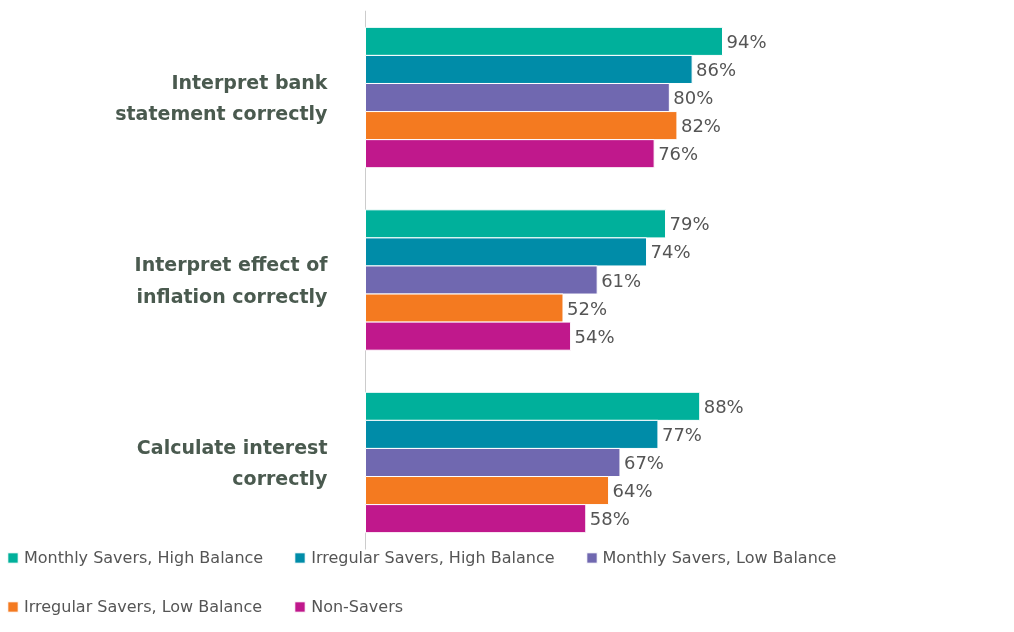  Describe the element at coordinates (716, 69) in the screenshot. I see `data-label: 86%` at that location.